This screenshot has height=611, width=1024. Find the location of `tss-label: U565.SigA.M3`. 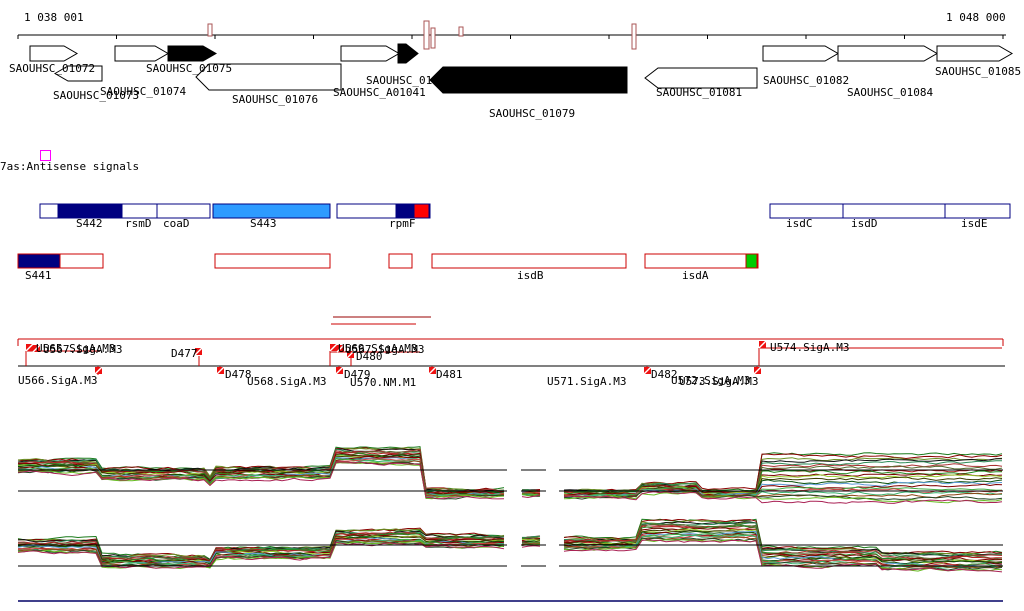

tss-label: U565.SigA.M3 is located at coordinates (76, 348).